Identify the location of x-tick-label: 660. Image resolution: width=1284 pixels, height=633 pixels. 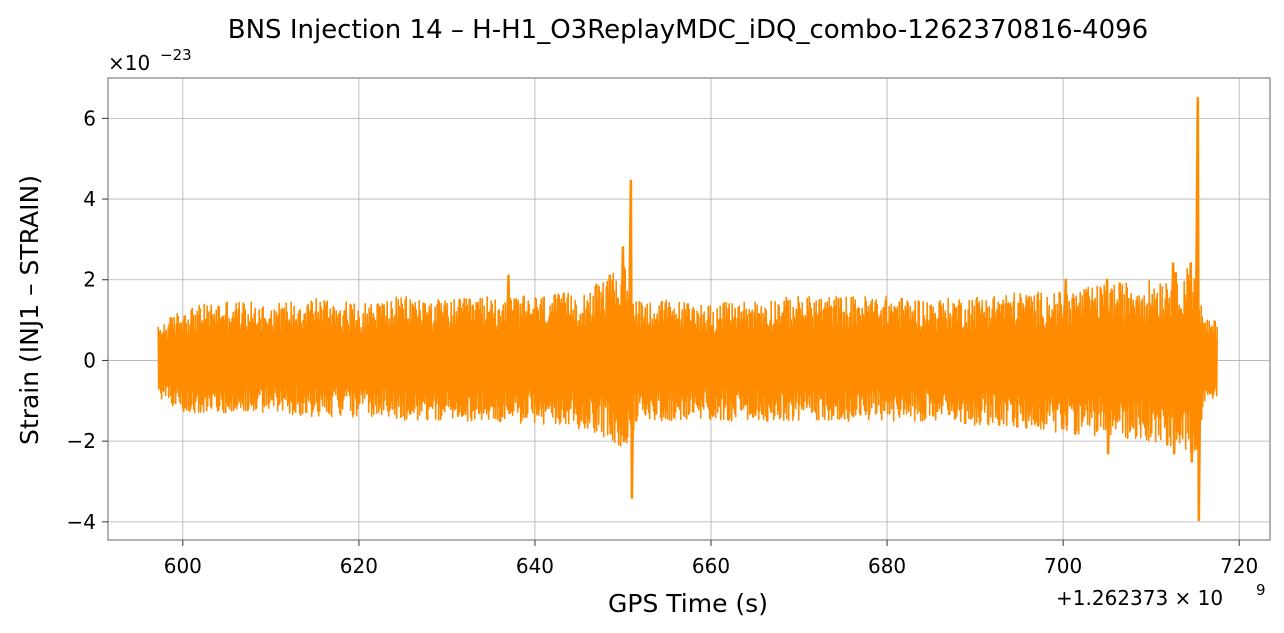
(711, 566).